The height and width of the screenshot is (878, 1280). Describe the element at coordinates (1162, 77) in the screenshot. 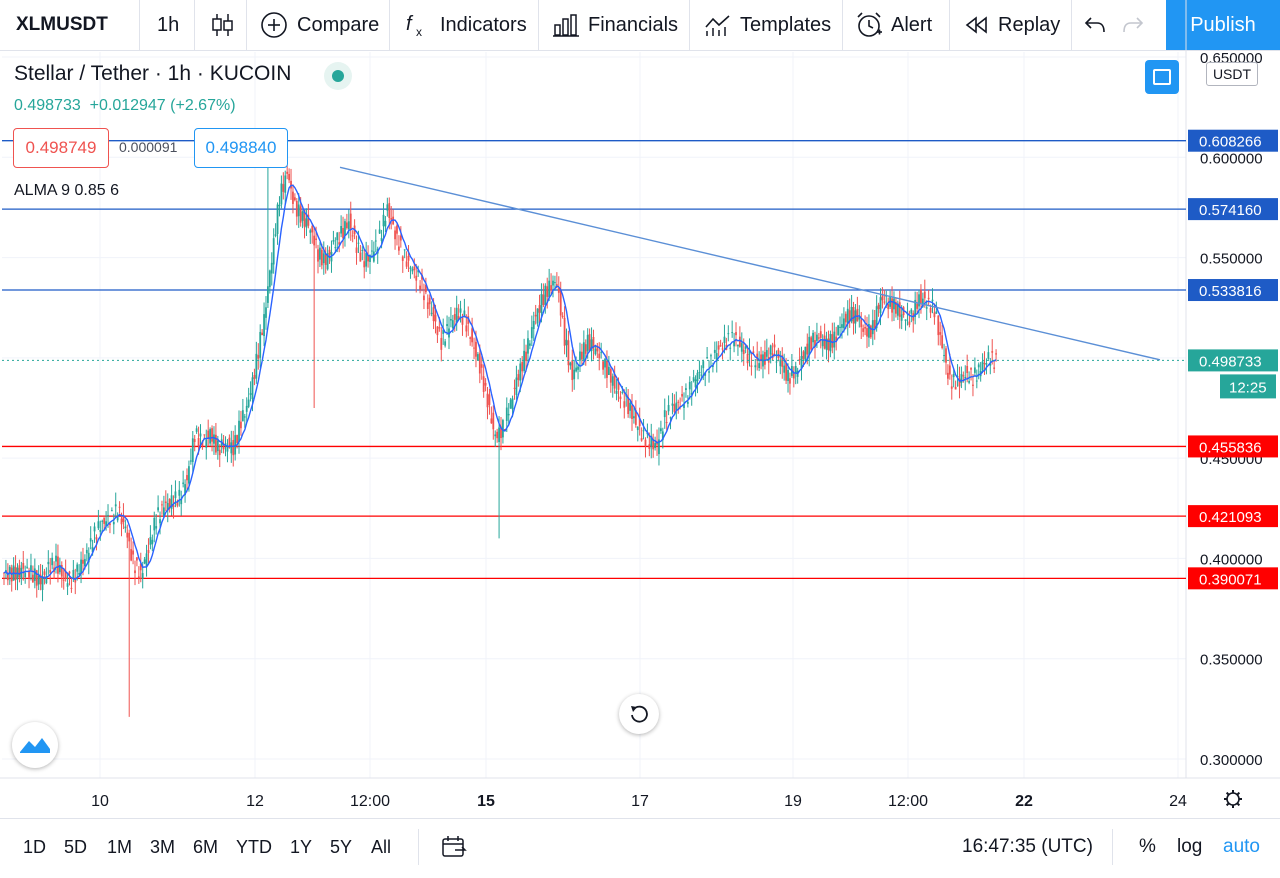

I see `fullscreen-icon` at that location.